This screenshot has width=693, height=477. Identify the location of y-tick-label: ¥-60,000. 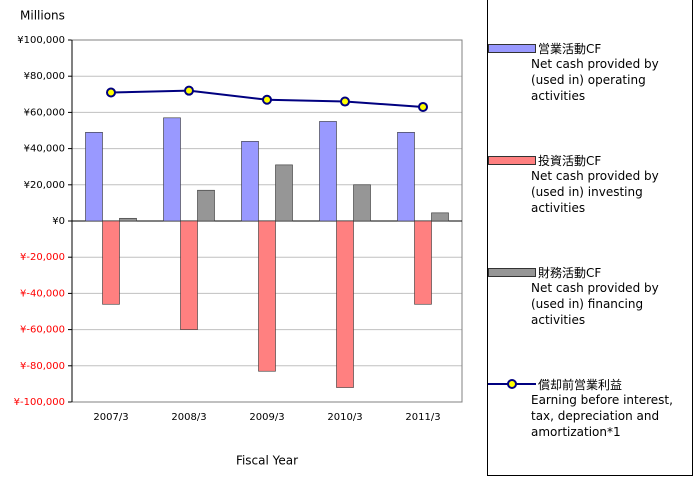
(42, 330).